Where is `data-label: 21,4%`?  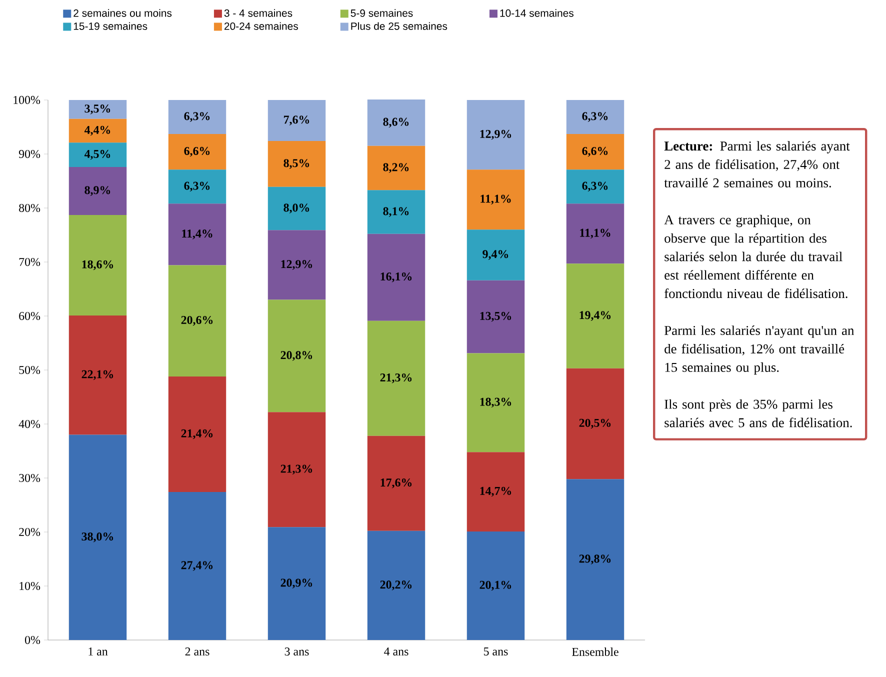
data-label: 21,4% is located at coordinates (197, 434).